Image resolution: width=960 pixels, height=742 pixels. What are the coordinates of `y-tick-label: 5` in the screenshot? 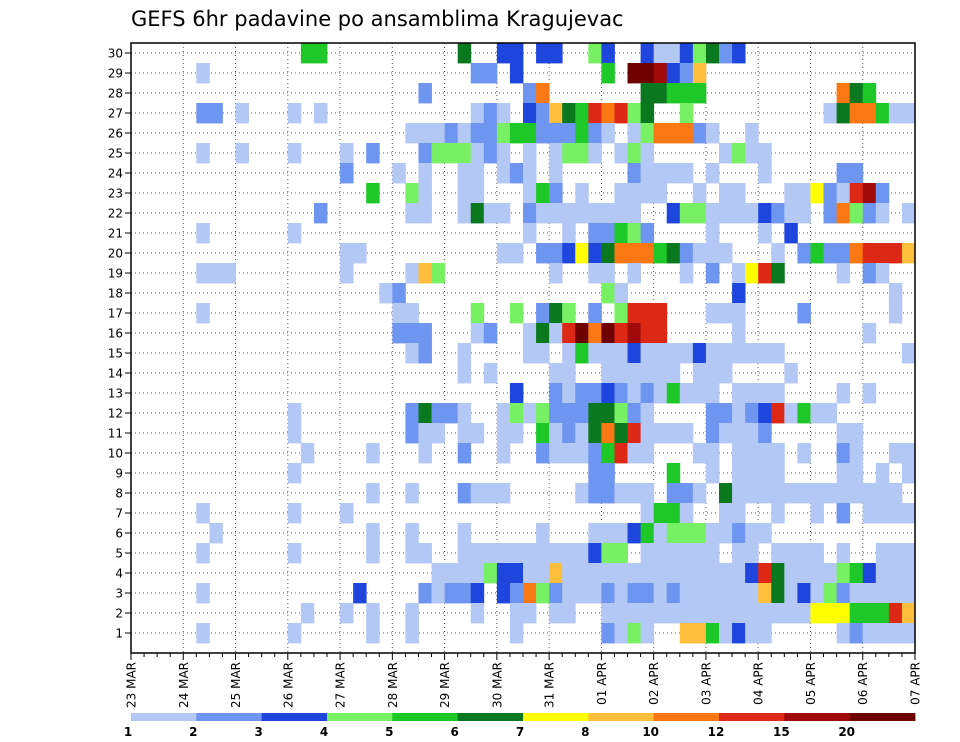 It's located at (119, 554).